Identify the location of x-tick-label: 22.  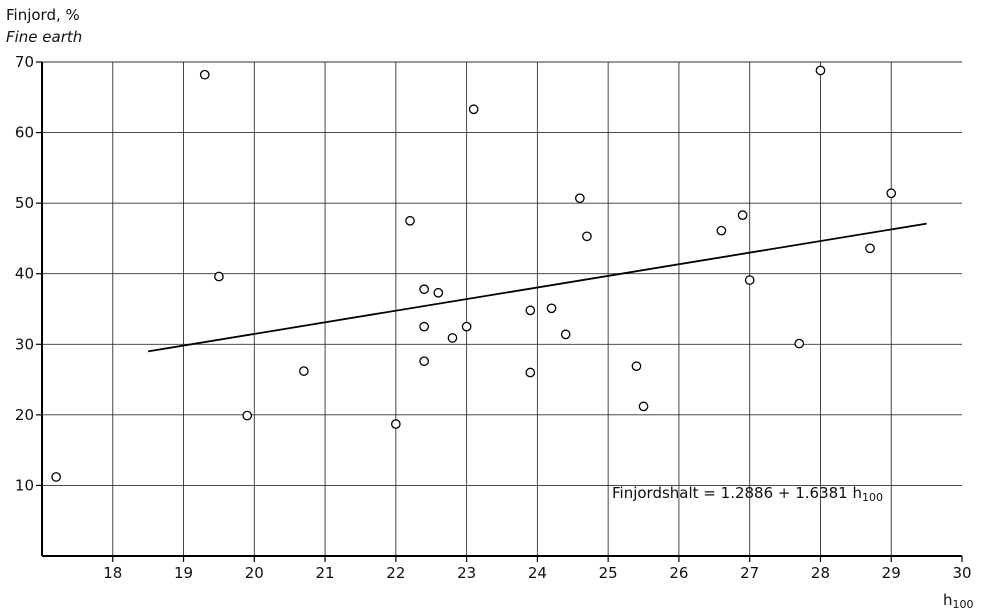
(395, 573).